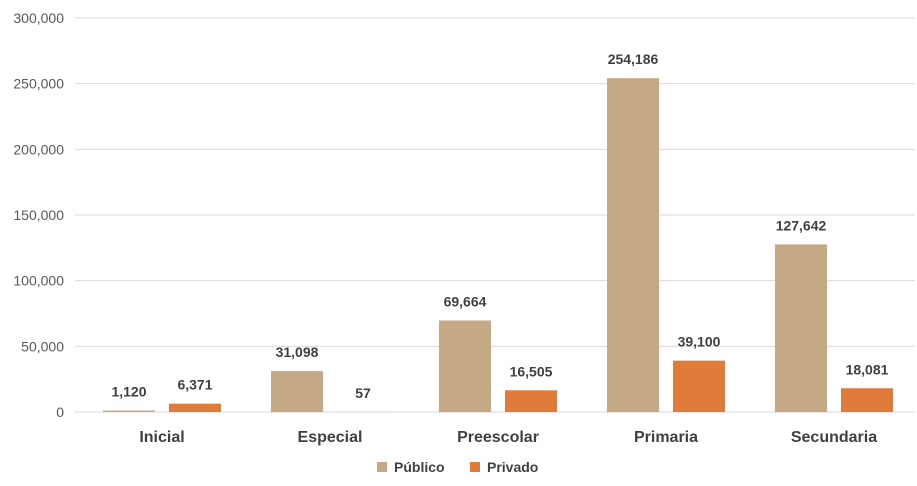 This screenshot has height=486, width=917. Describe the element at coordinates (38, 281) in the screenshot. I see `y-tick-label: 100,000` at that location.